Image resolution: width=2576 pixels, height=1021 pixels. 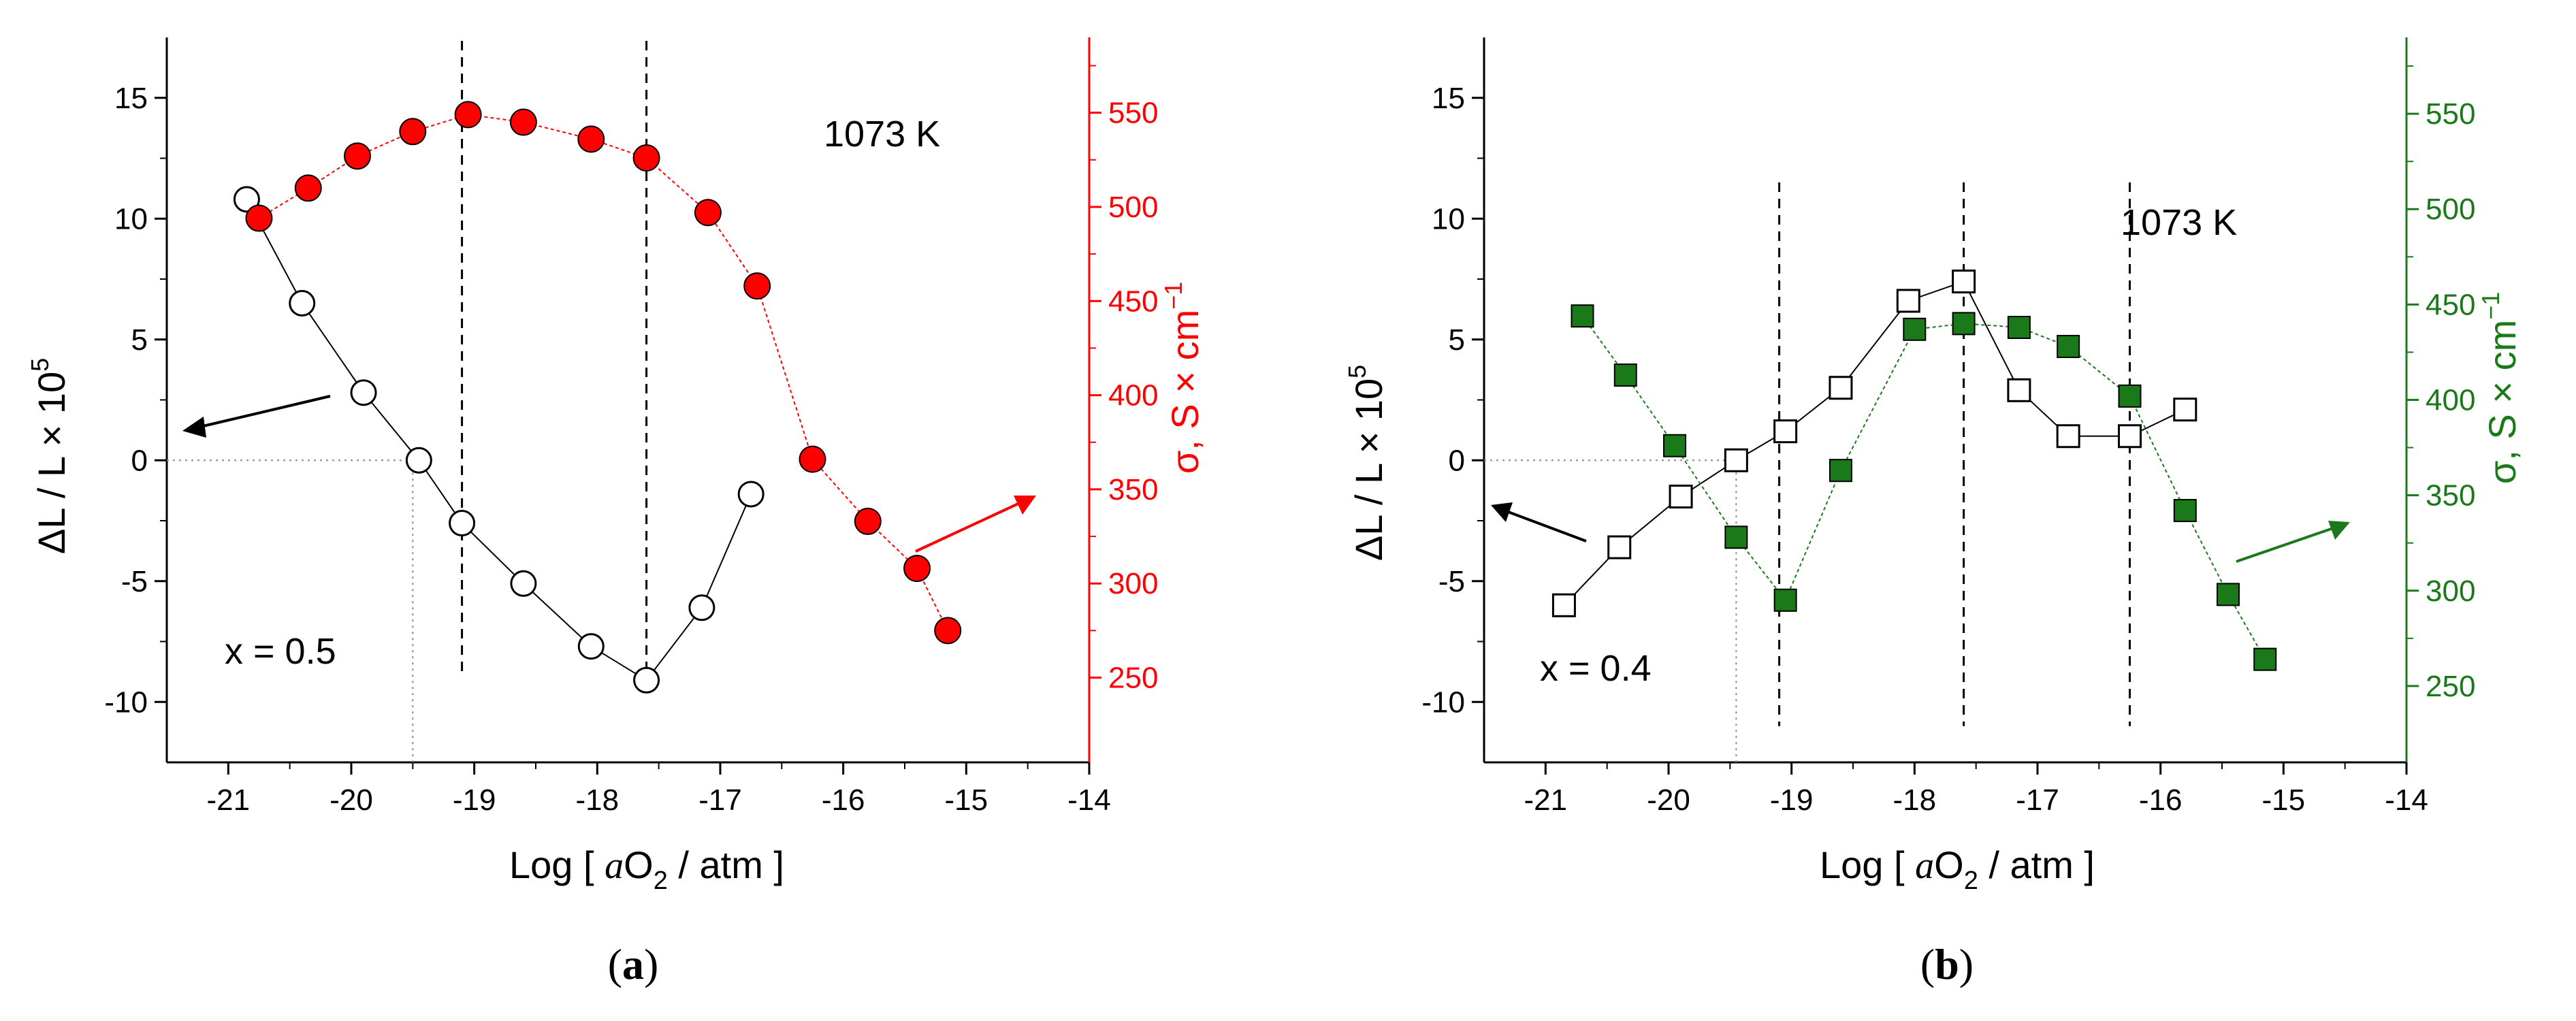 What do you see at coordinates (1133, 207) in the screenshot?
I see `panel-a-right-tick-label: 500` at bounding box center [1133, 207].